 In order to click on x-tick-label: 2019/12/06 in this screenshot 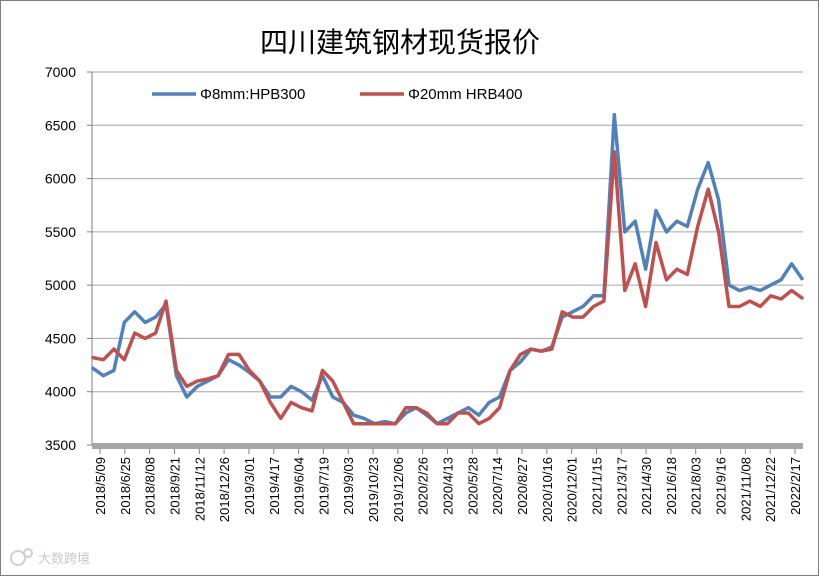, I will do `click(398, 489)`.